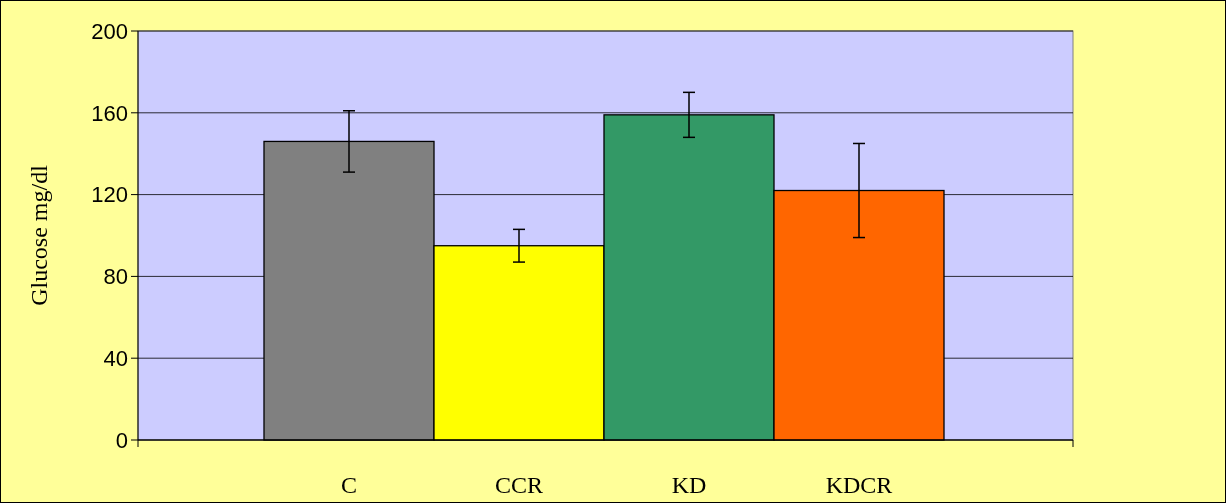  I want to click on y-tick-label: 0, so click(121, 440).